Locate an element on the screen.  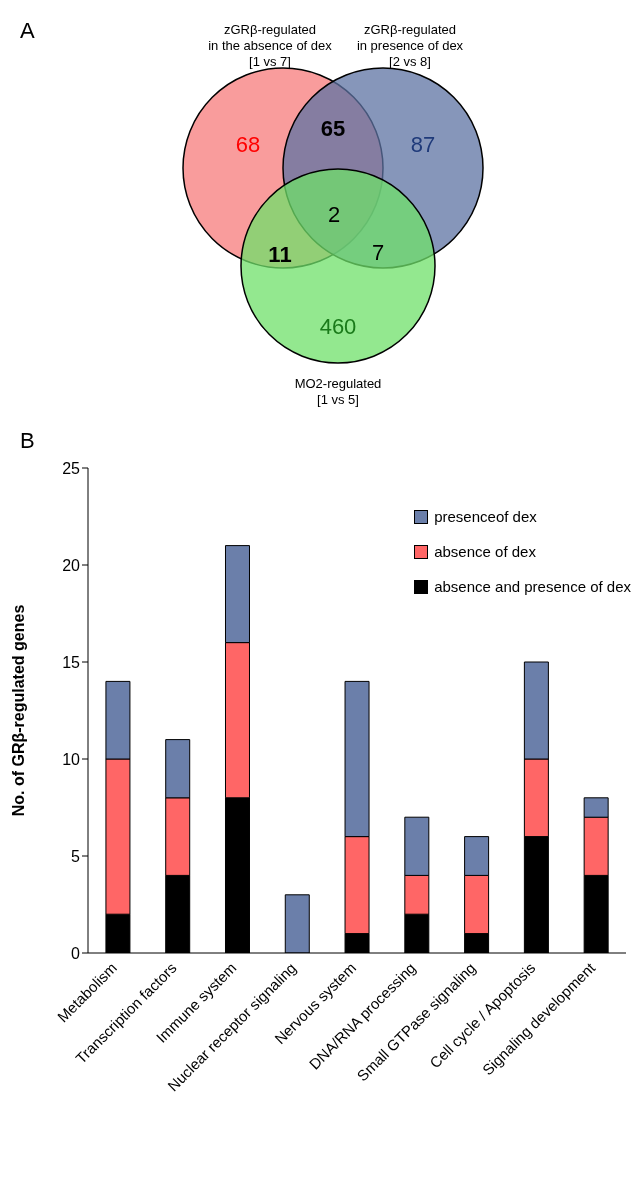
legend-label: presenceof dex is located at coordinates (485, 516).